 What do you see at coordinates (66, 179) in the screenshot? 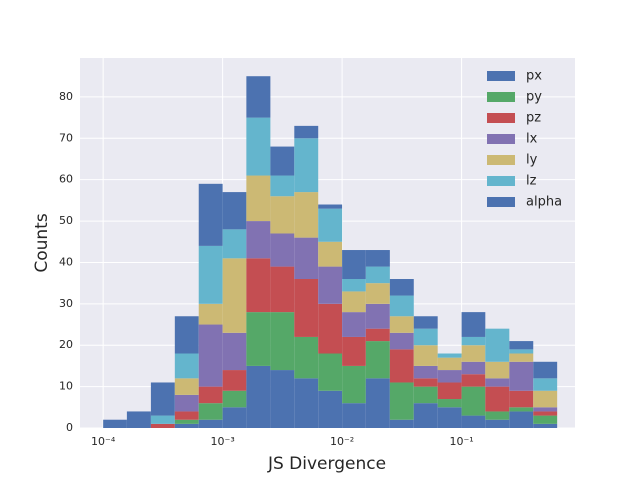
I see `y-tick-label: 60` at bounding box center [66, 179].